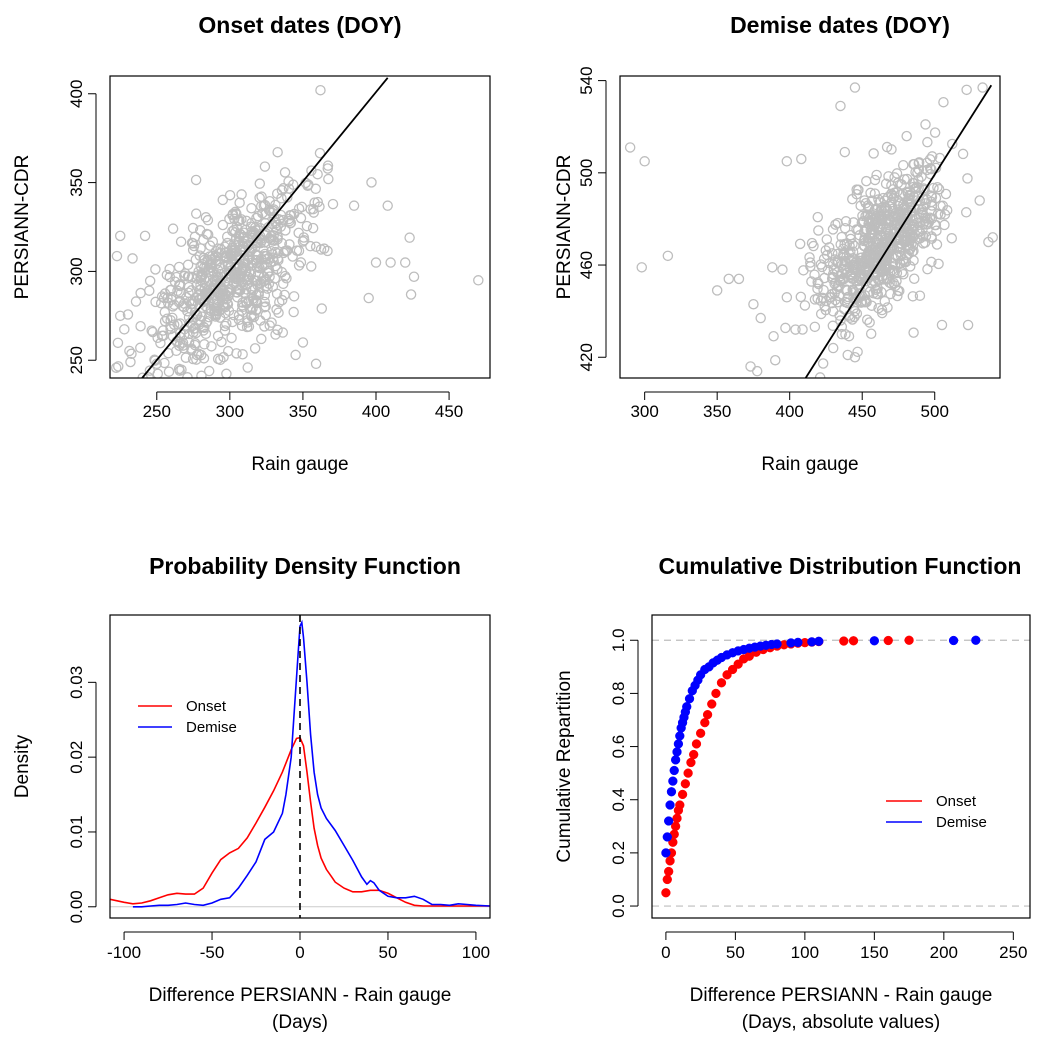  What do you see at coordinates (935, 411) in the screenshot?
I see `x-tick-label: 500` at bounding box center [935, 411].